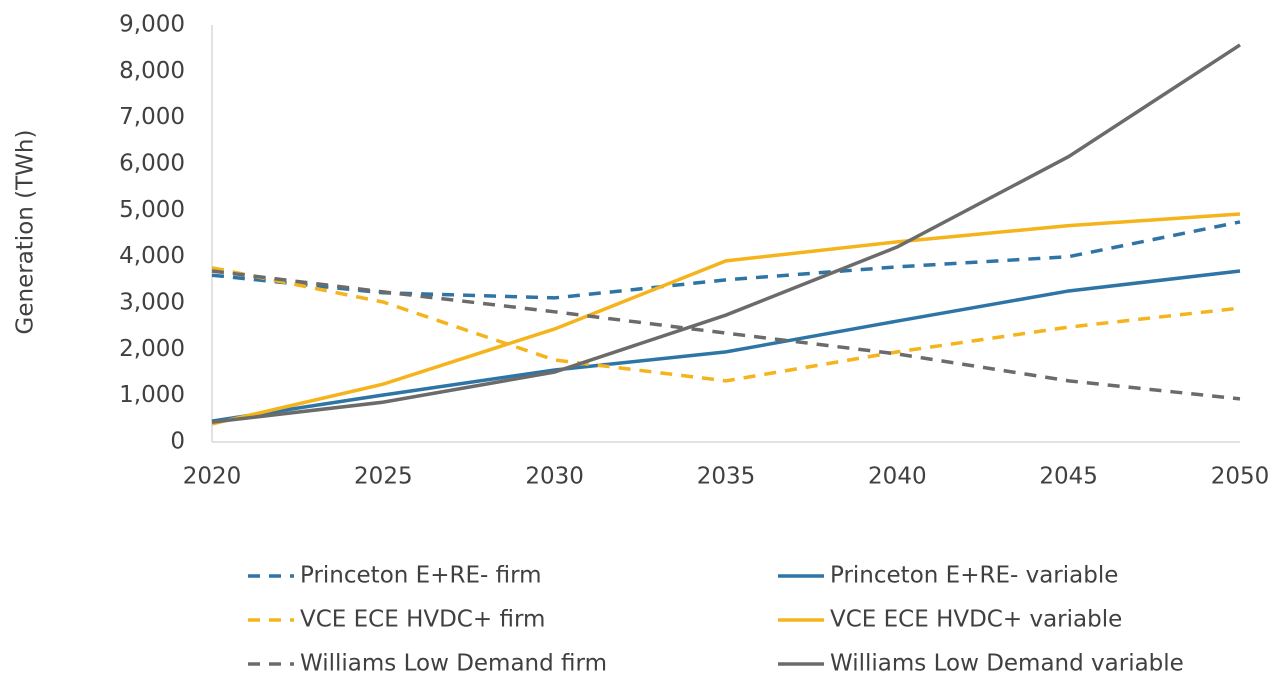  I want to click on x-tick-label: 2050, so click(1240, 477).